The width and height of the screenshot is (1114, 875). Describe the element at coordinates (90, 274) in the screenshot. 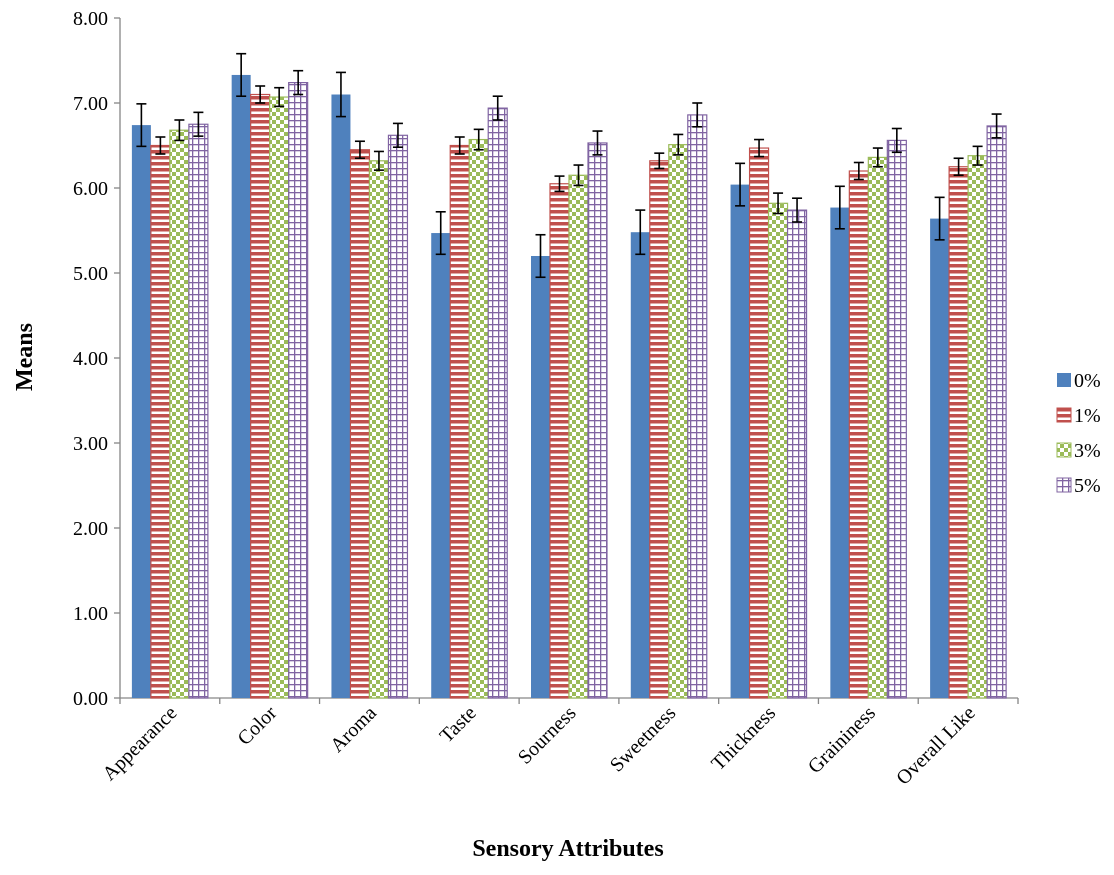

I see `y-tick-label: 5.00` at that location.